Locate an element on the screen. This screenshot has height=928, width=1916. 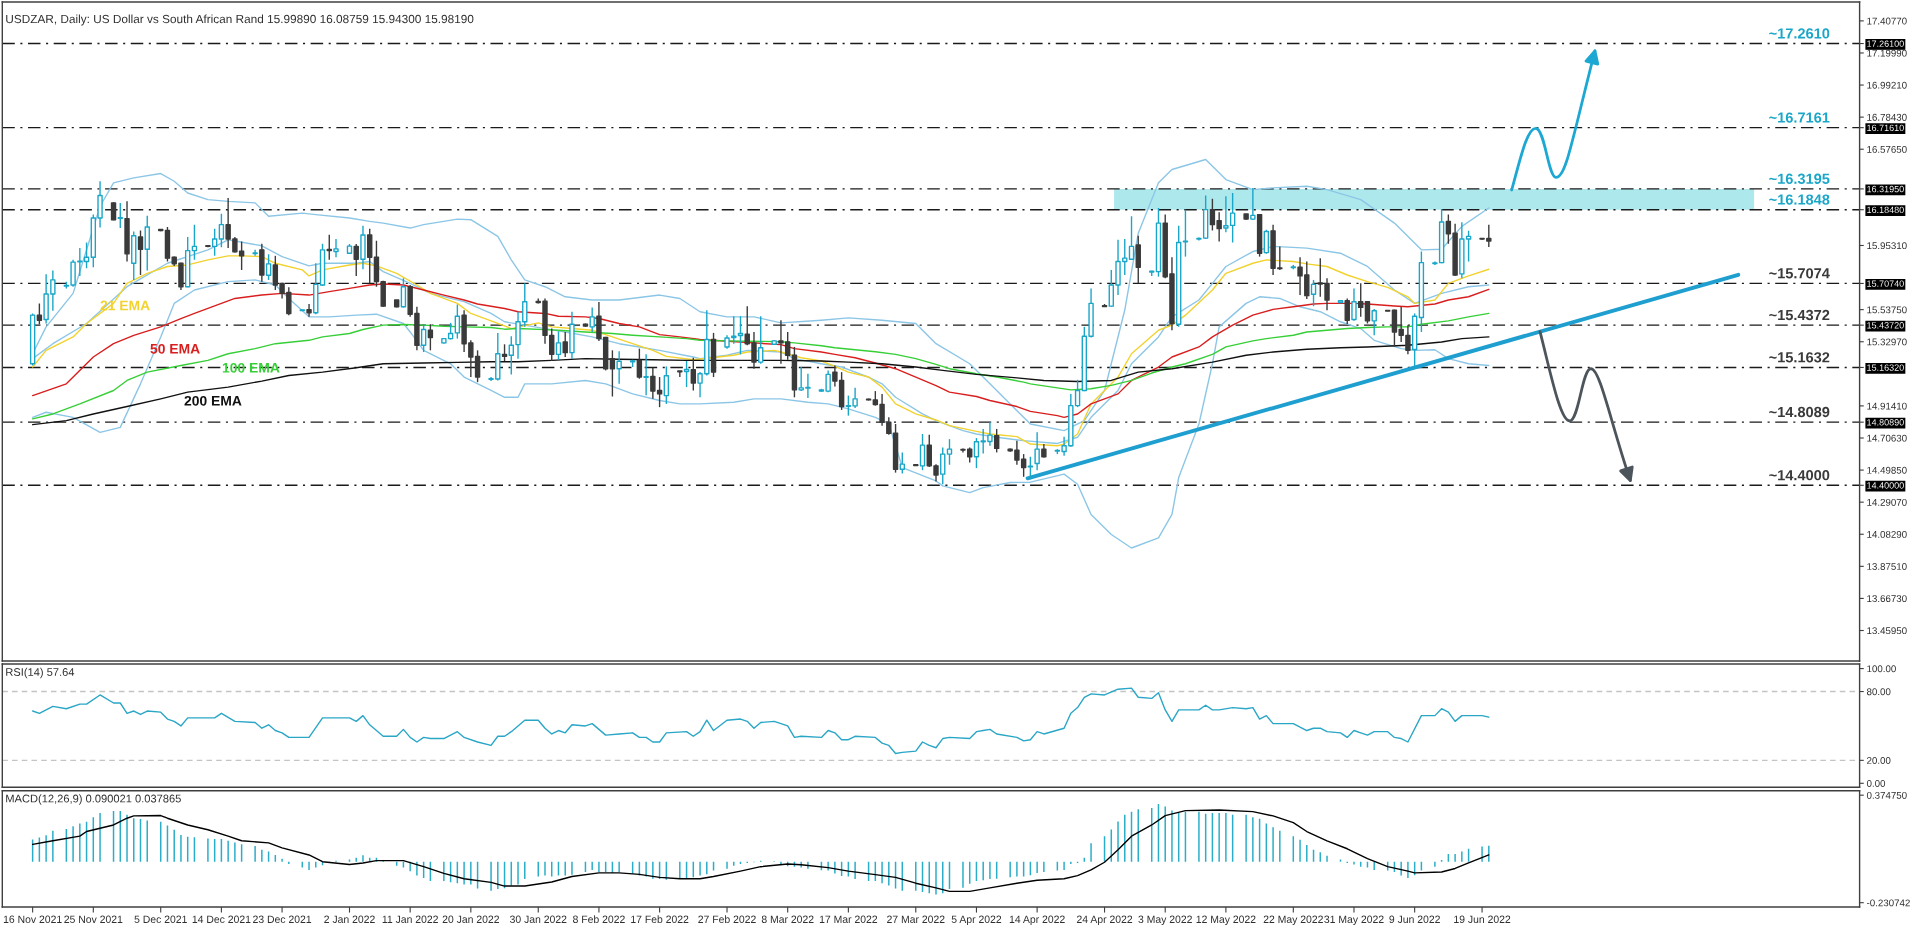
x-tick-label: 27 Mar 2022 is located at coordinates (916, 919).